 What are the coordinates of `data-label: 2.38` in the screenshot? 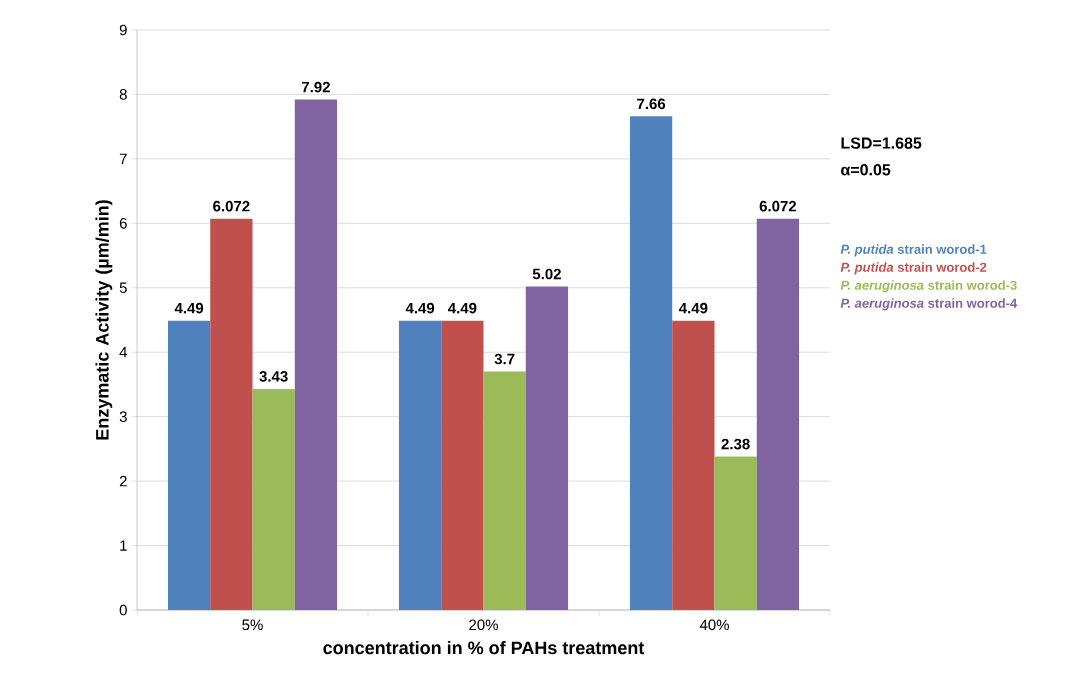 It's located at (735, 444).